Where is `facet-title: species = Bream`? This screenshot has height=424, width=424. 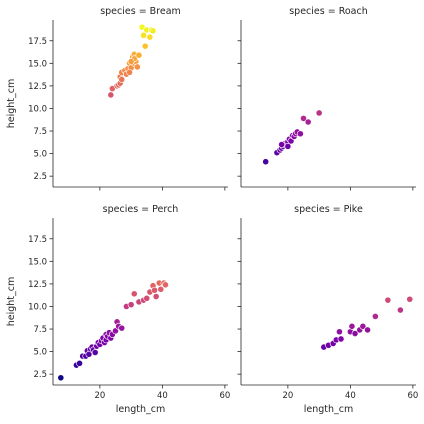
facet-title: species = Bream is located at coordinates (140, 11).